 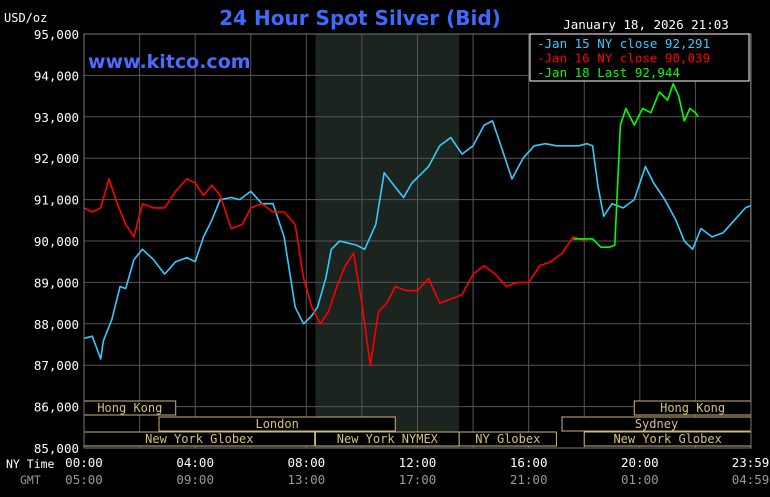 I want to click on y-tick-label: 94,000, so click(x=56, y=75).